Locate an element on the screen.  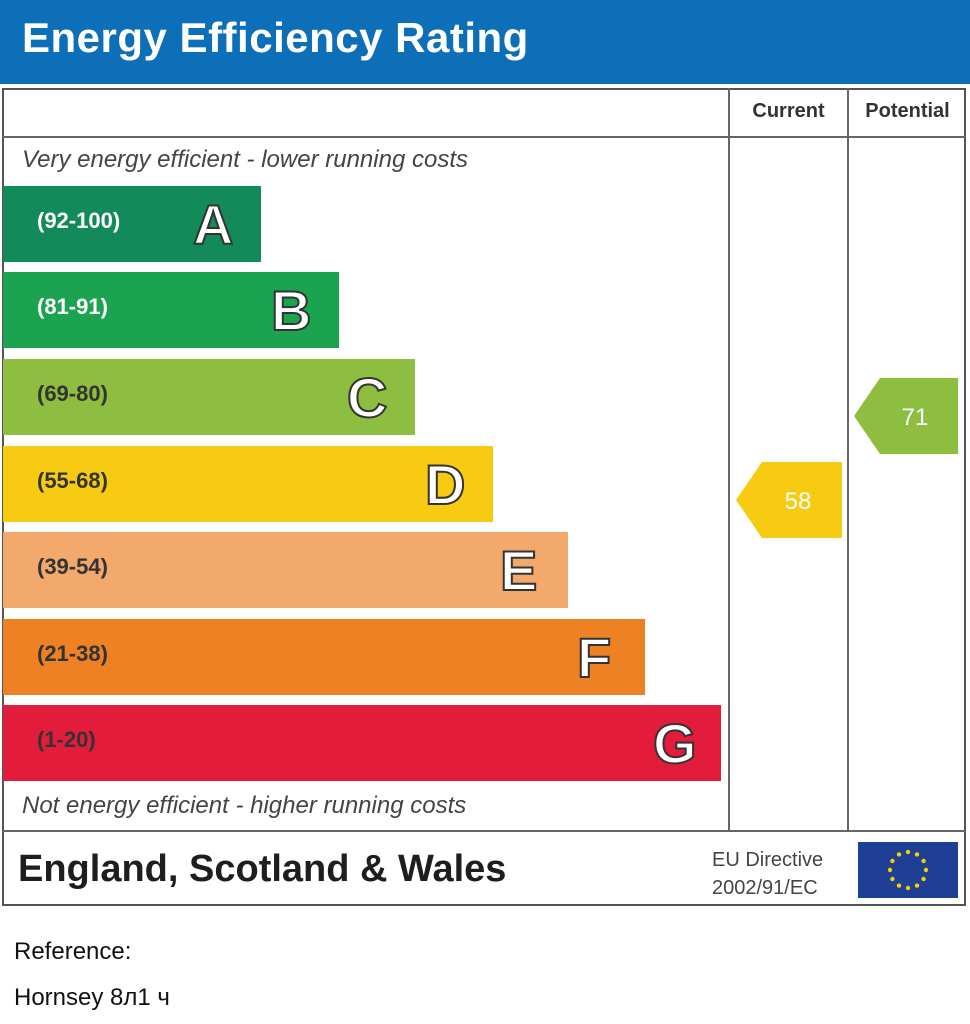
band-g: (1-20) G is located at coordinates (362, 743).